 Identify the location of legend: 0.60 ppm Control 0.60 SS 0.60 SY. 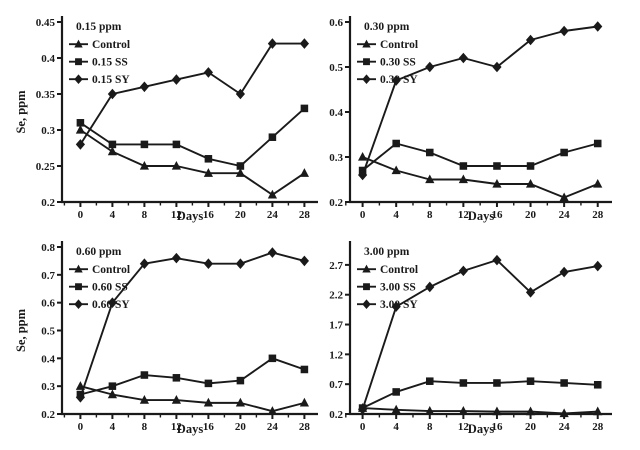
(99, 278).